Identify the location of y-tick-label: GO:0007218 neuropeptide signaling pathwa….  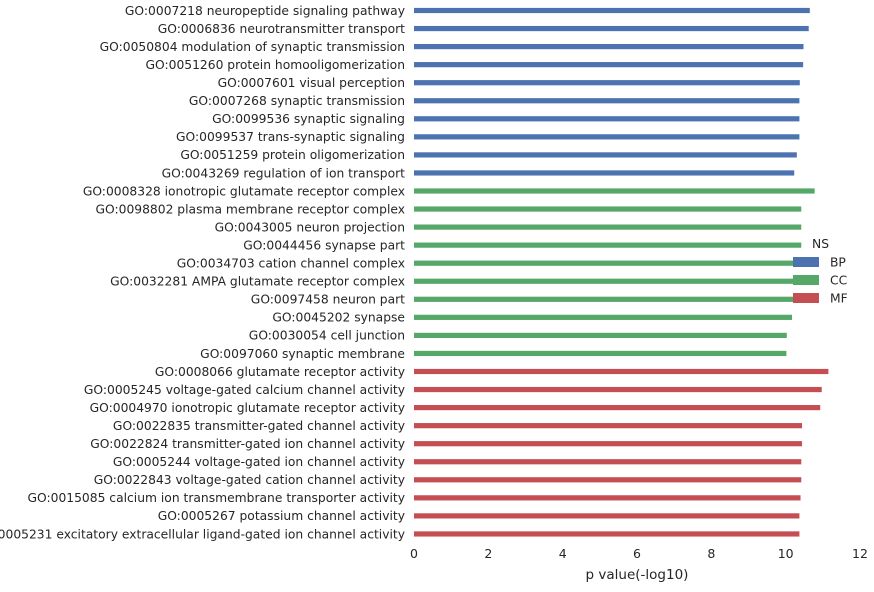
(265, 11).